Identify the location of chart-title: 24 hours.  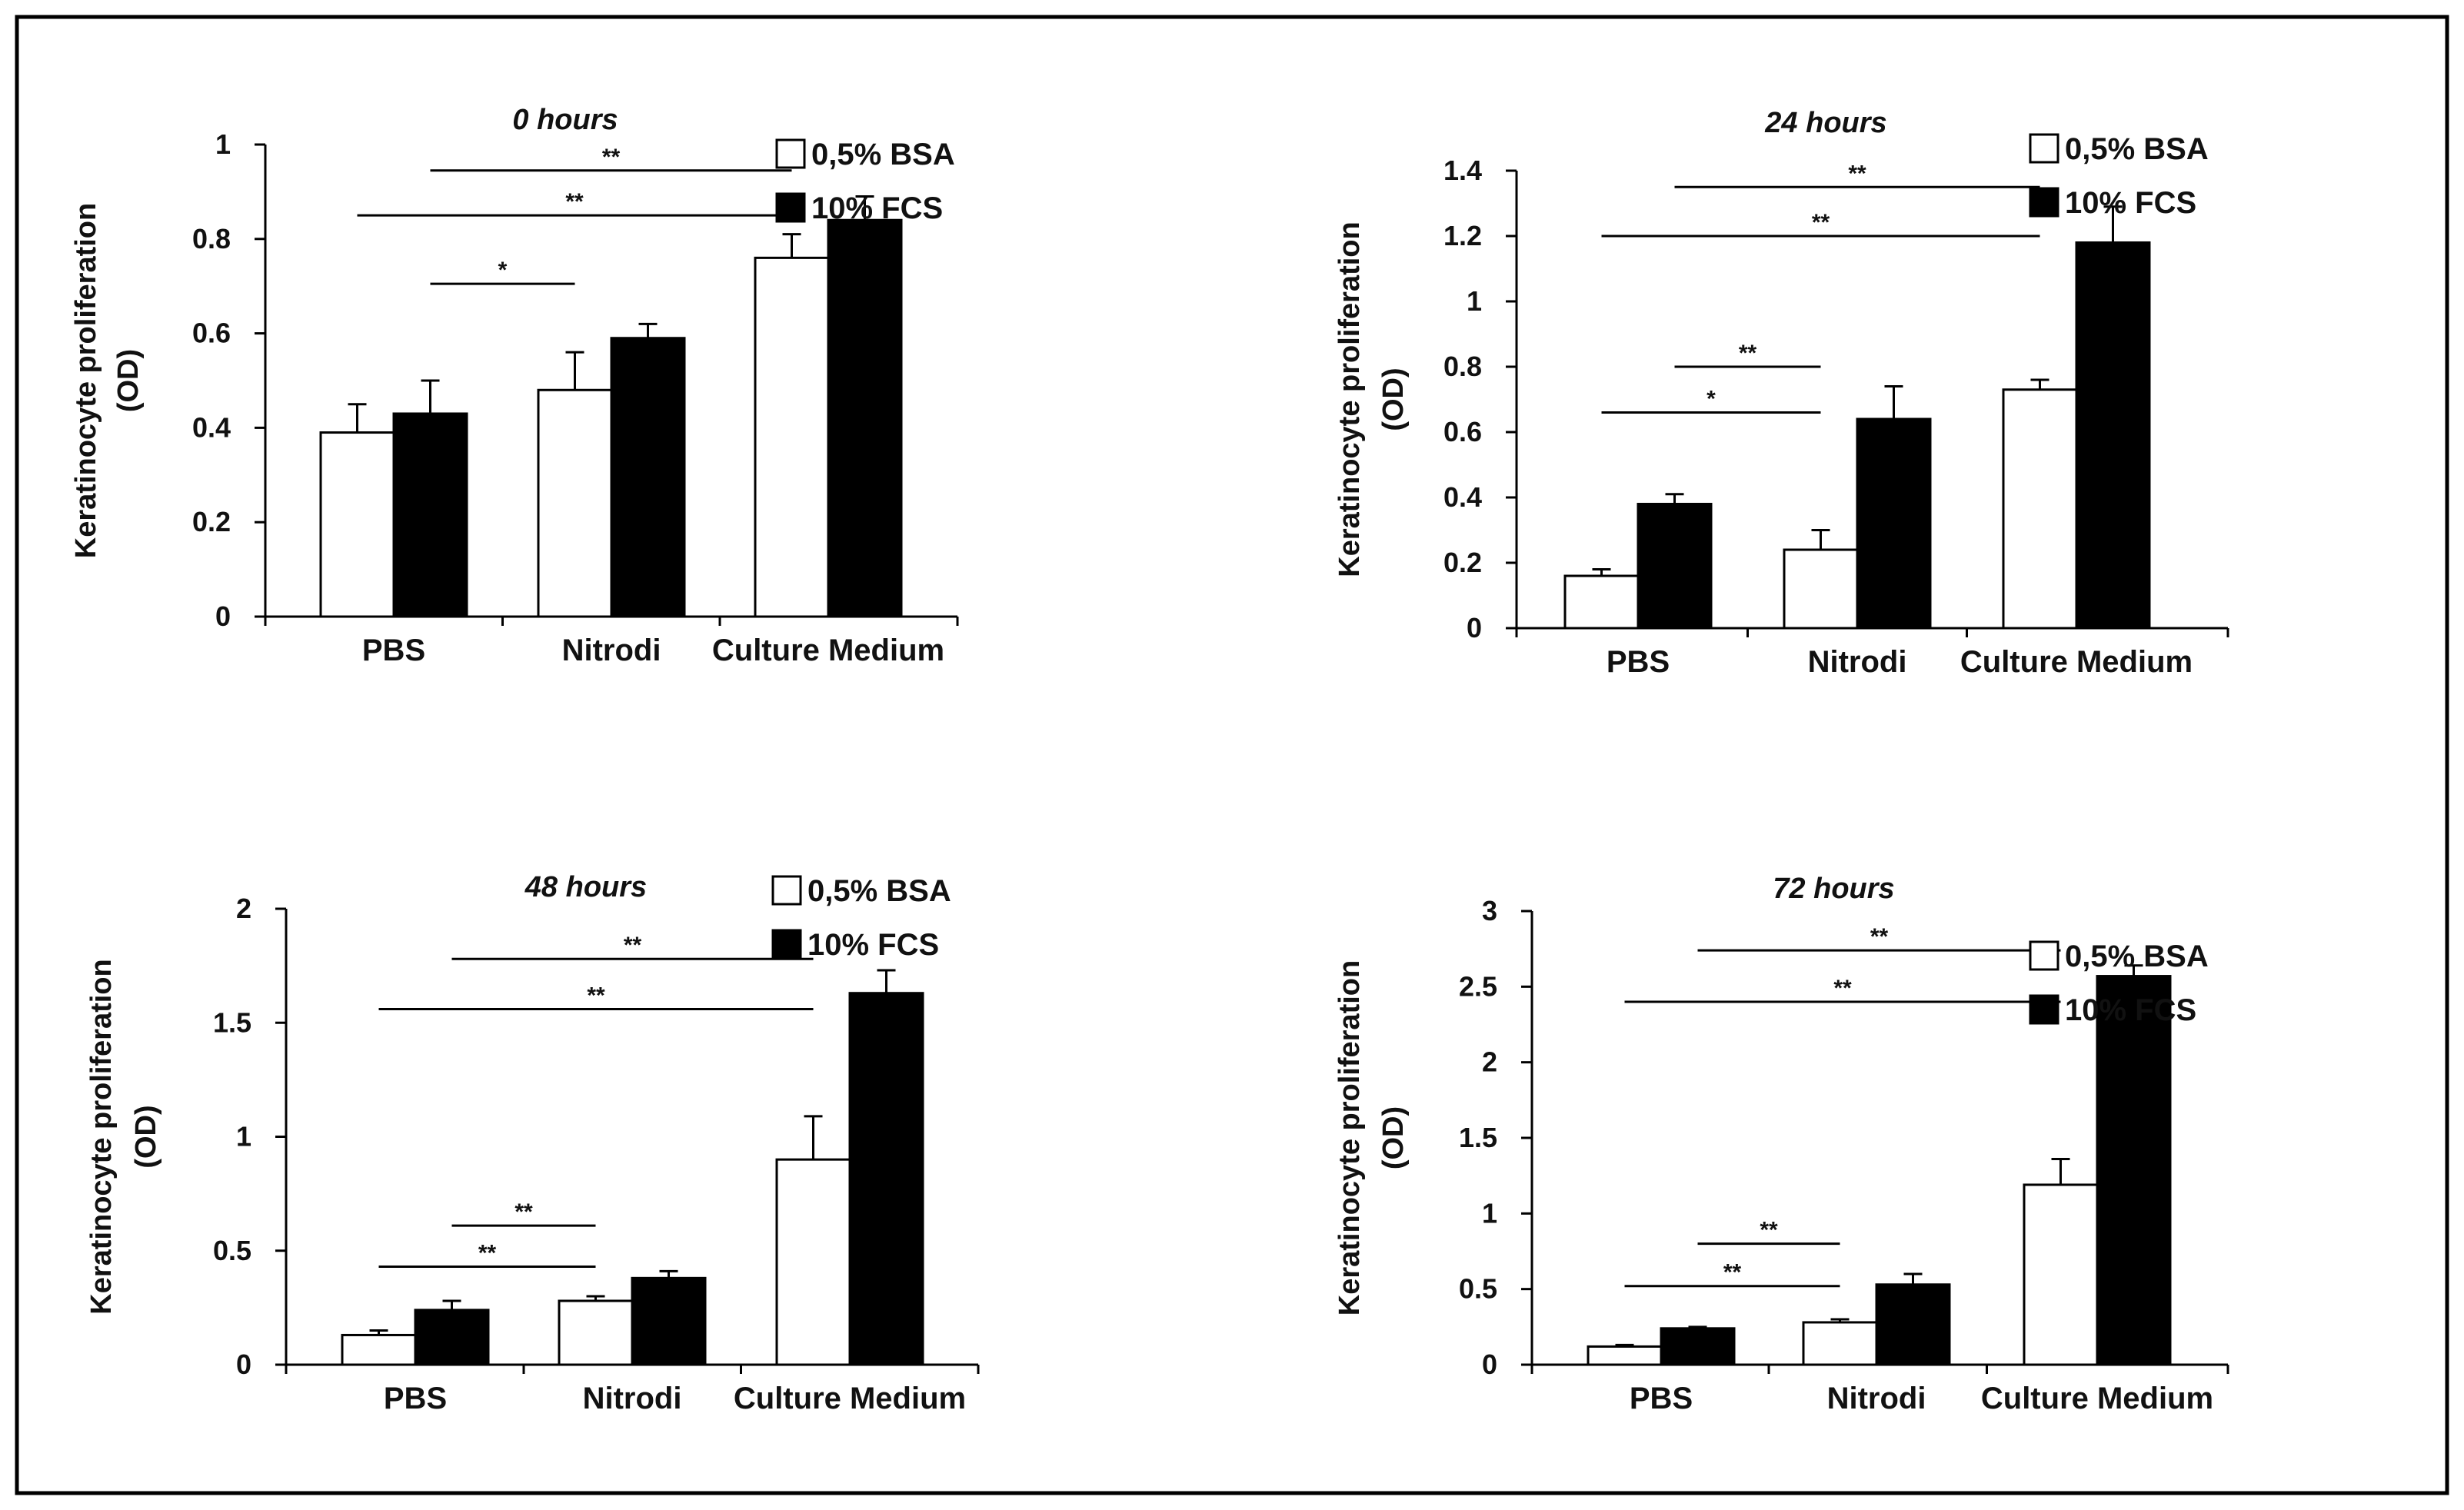
(1825, 123).